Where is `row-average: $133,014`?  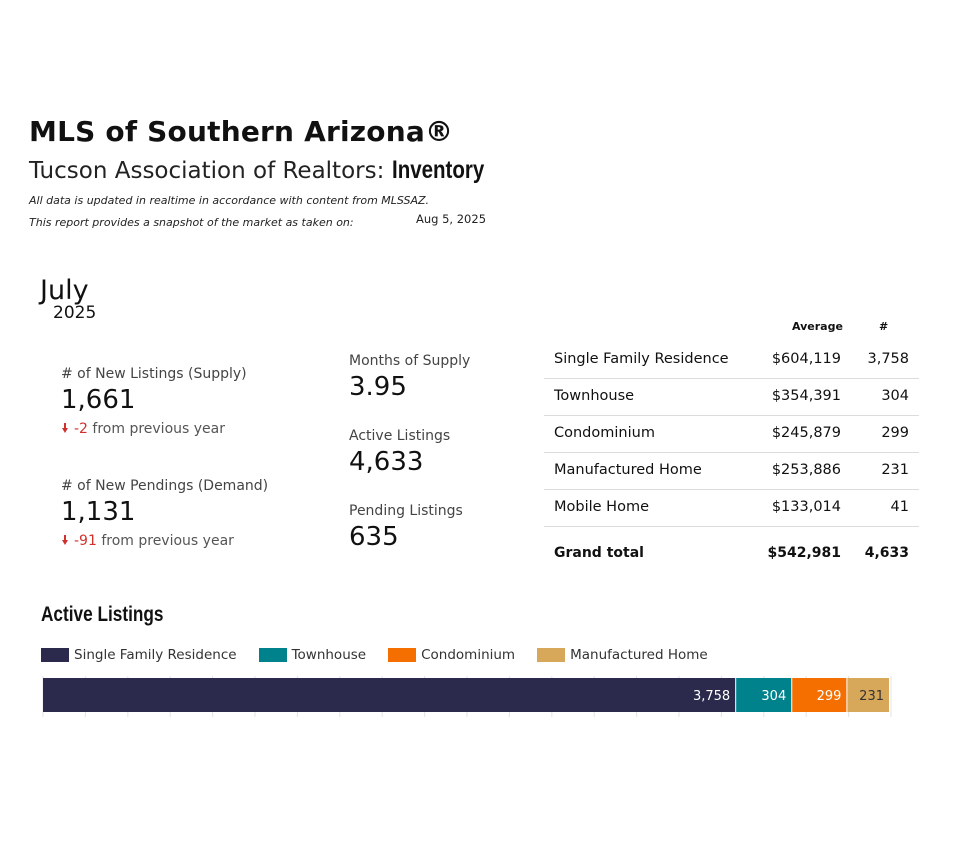 row-average: $133,014 is located at coordinates (806, 507).